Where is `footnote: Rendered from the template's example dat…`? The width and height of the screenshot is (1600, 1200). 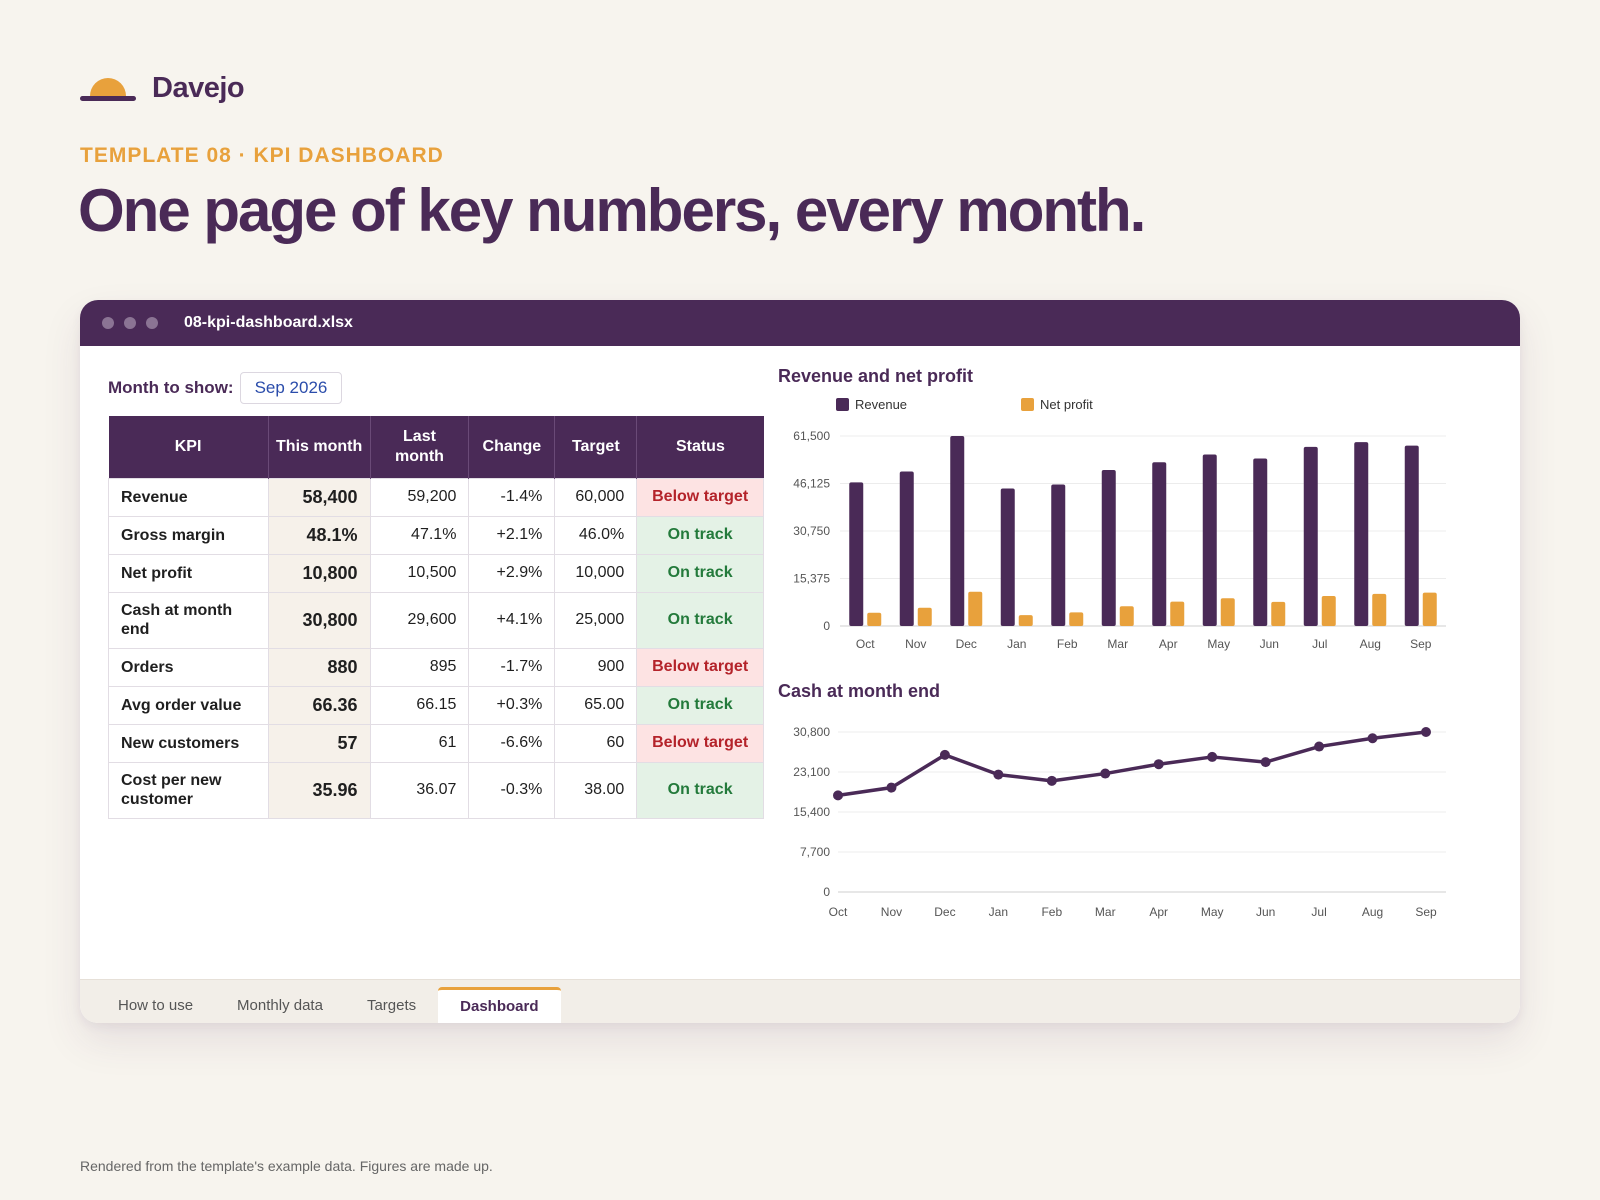 footnote: Rendered from the template's example dat… is located at coordinates (286, 1166).